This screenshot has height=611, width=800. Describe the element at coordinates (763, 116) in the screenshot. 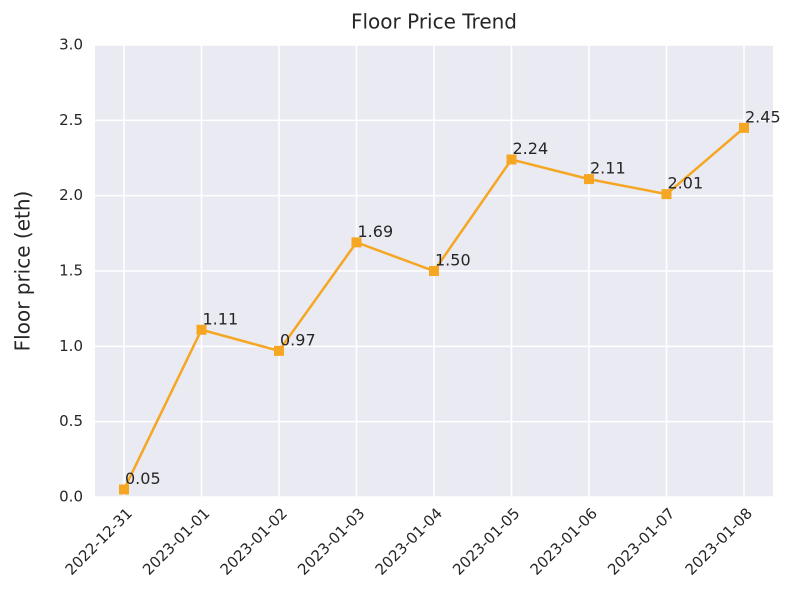

I see `data-label: 2.45` at that location.